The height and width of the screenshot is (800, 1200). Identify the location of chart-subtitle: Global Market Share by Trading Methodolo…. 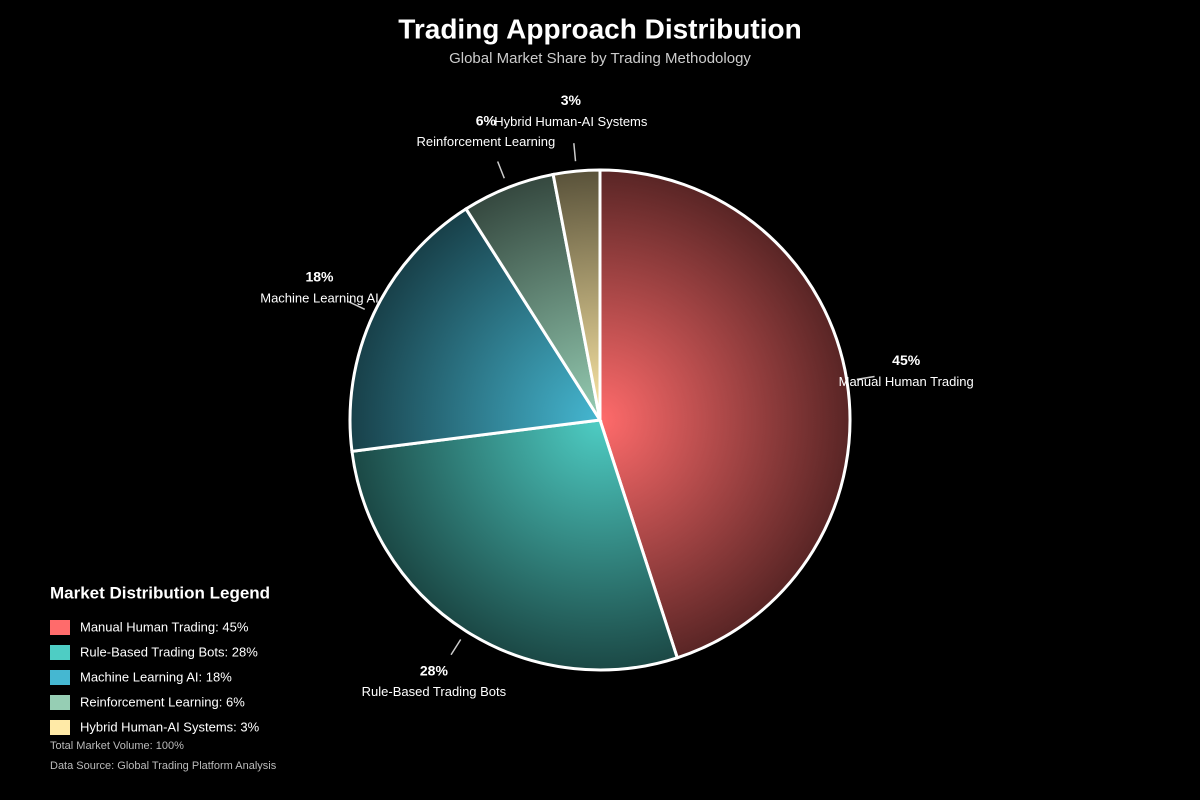
(600, 58).